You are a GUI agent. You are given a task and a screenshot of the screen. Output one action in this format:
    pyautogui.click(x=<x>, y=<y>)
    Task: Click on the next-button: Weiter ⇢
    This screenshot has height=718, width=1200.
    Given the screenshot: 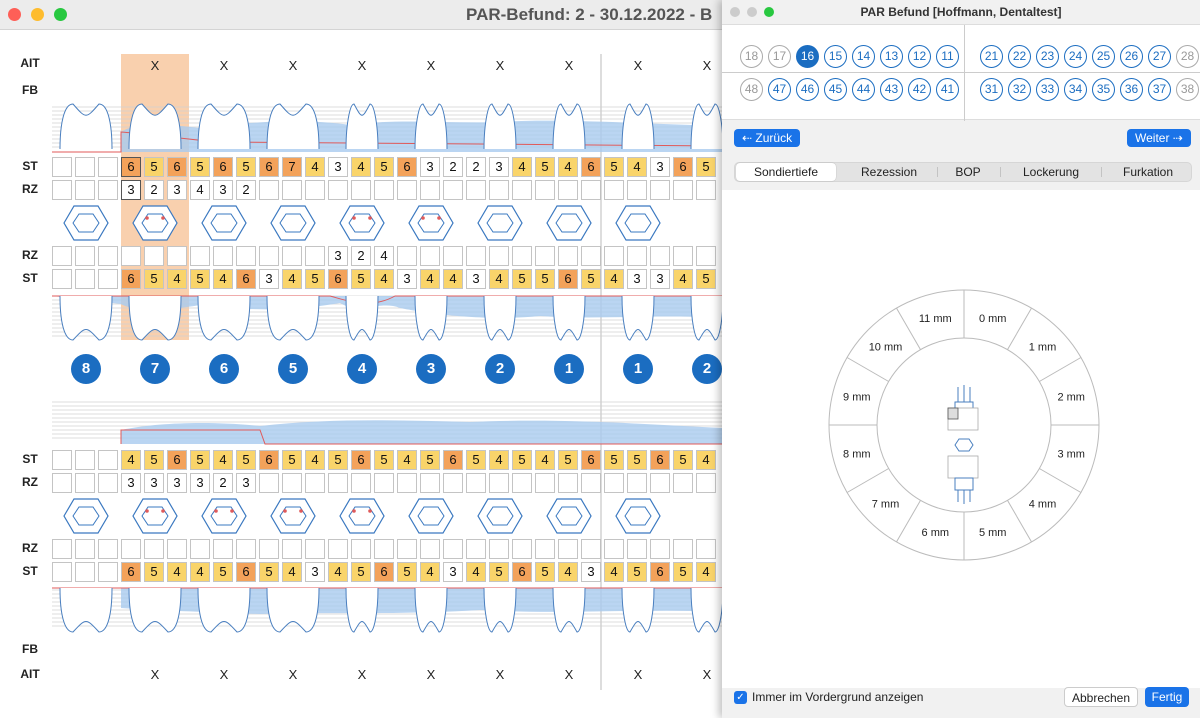 What is the action you would take?
    pyautogui.click(x=1159, y=138)
    